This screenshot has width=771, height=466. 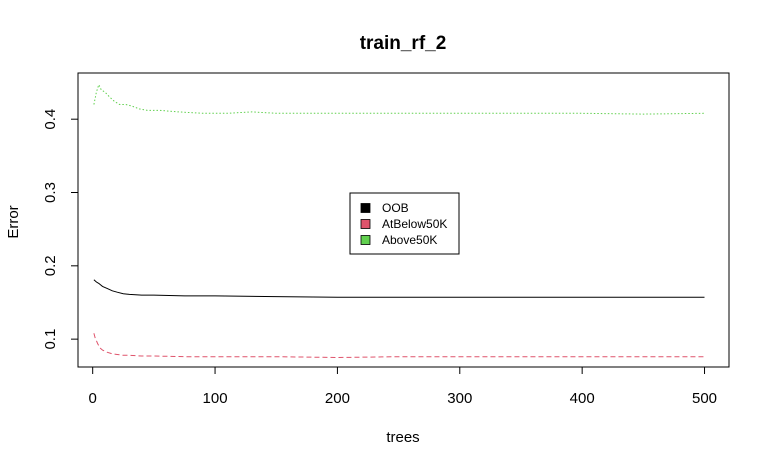 What do you see at coordinates (403, 386) in the screenshot?
I see `x-axis: 0 100 200 300 400 500` at bounding box center [403, 386].